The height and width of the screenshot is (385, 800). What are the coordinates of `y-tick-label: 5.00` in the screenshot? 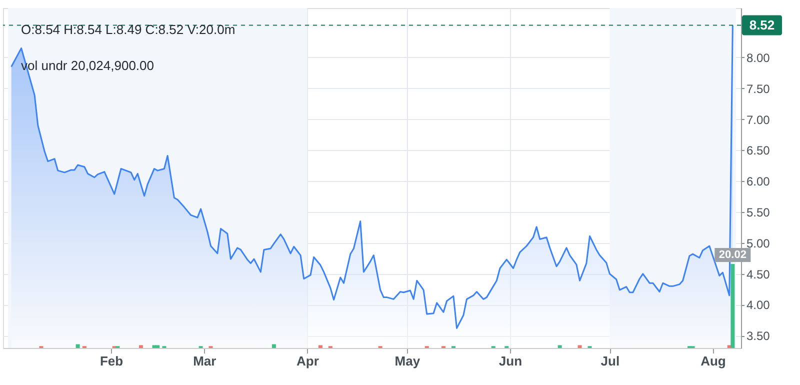 It's located at (758, 243).